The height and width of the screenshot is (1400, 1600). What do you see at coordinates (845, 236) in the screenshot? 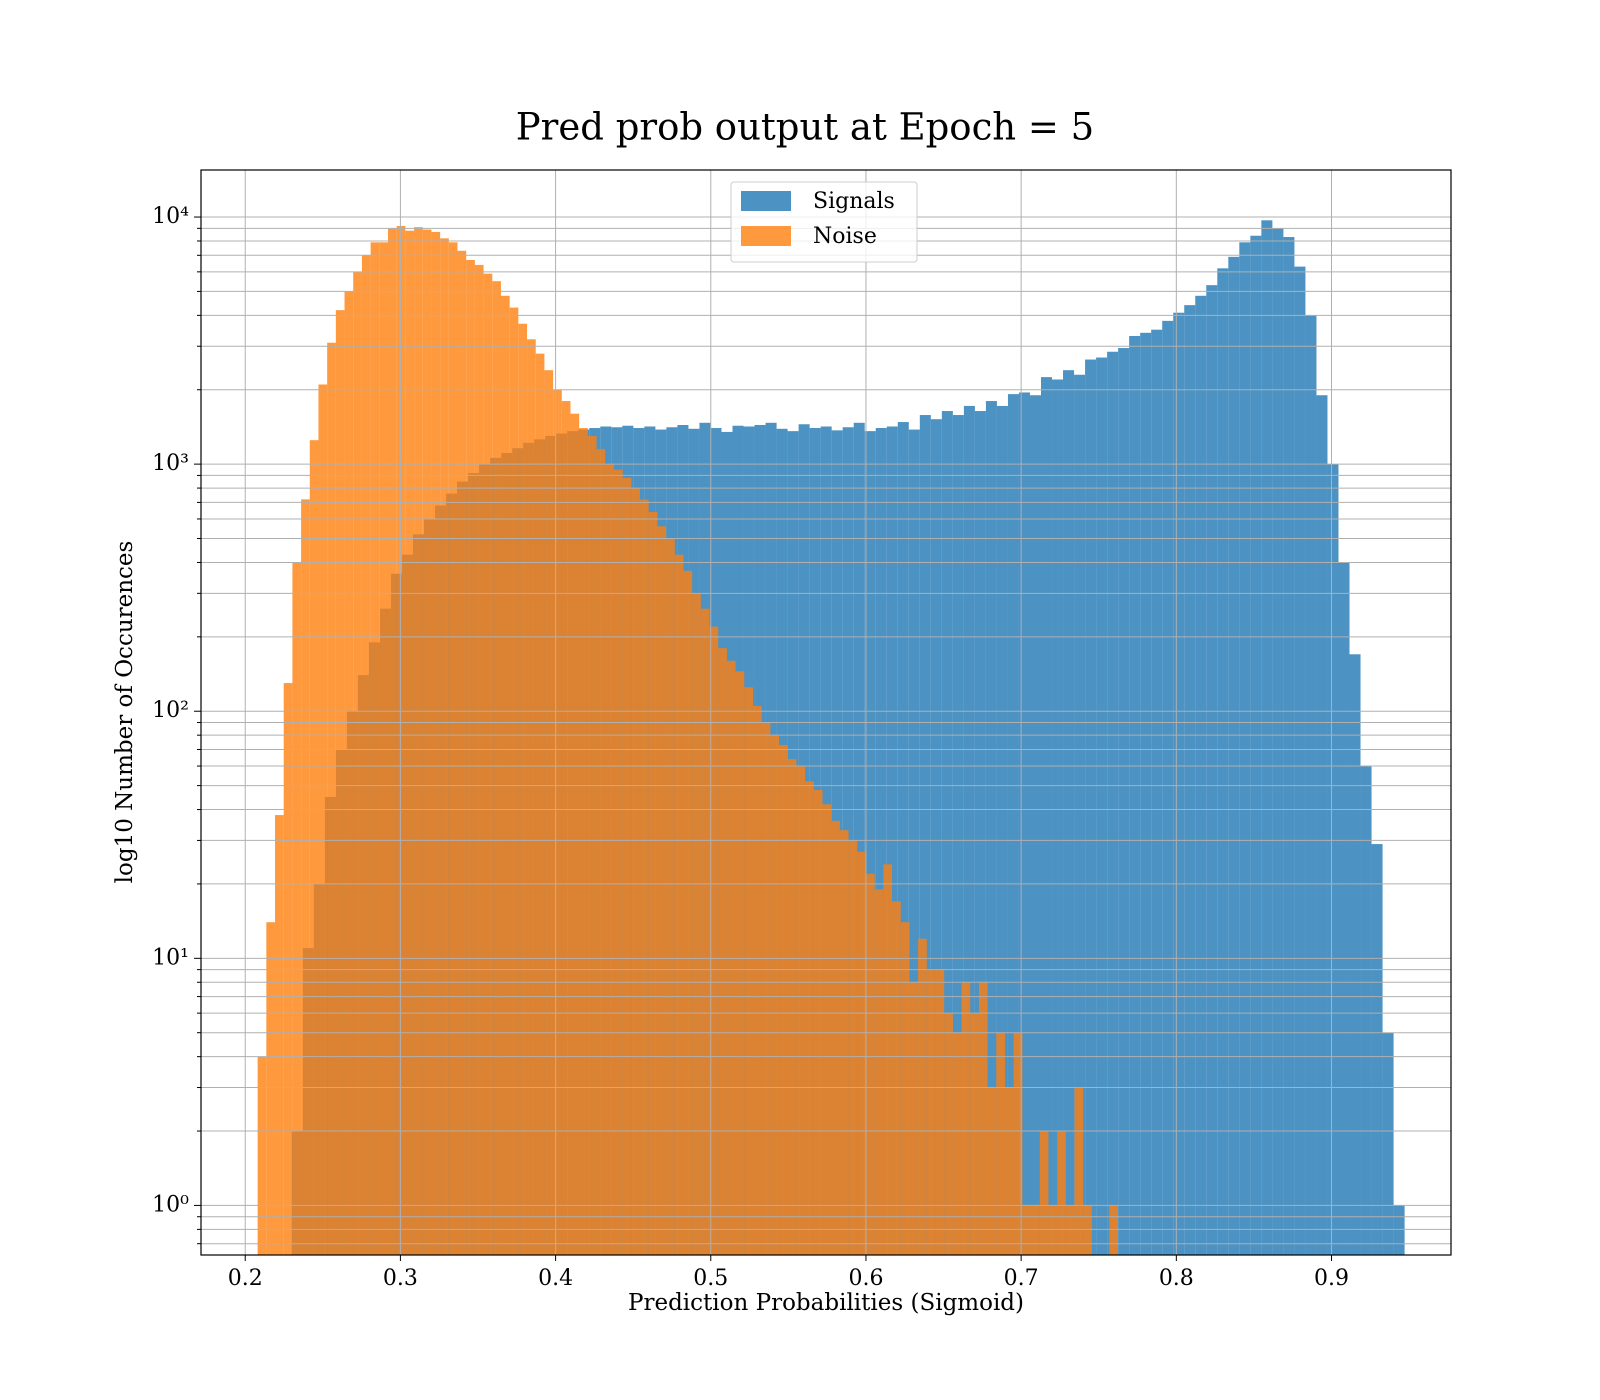
I see `legend-label: Noise` at bounding box center [845, 236].